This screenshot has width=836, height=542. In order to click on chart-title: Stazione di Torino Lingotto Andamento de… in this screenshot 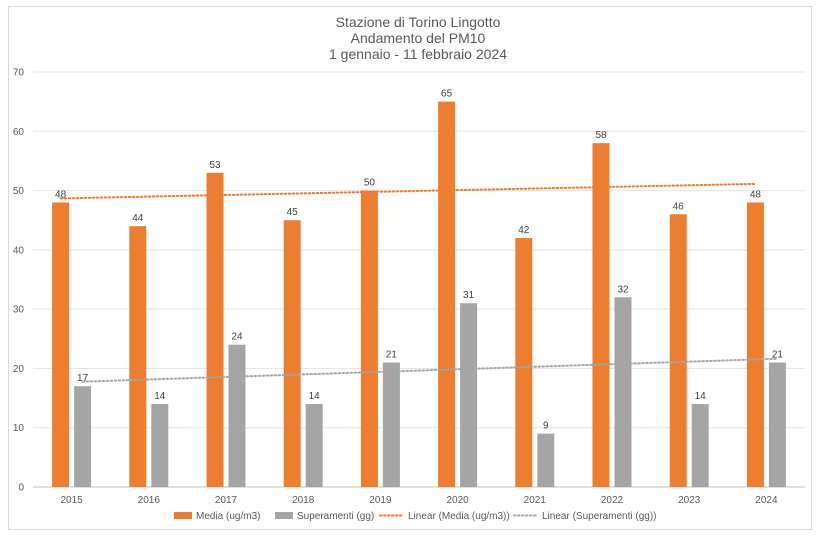, I will do `click(418, 38)`.